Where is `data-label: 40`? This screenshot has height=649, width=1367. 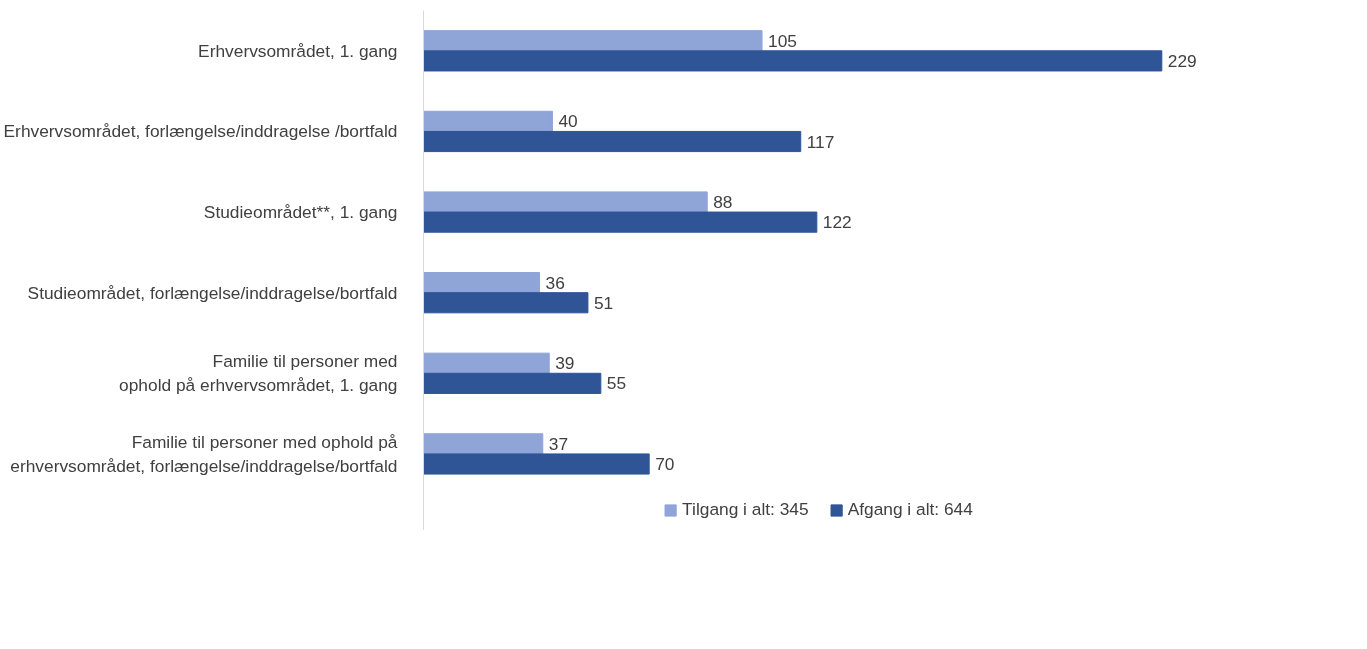
data-label: 40 is located at coordinates (568, 121).